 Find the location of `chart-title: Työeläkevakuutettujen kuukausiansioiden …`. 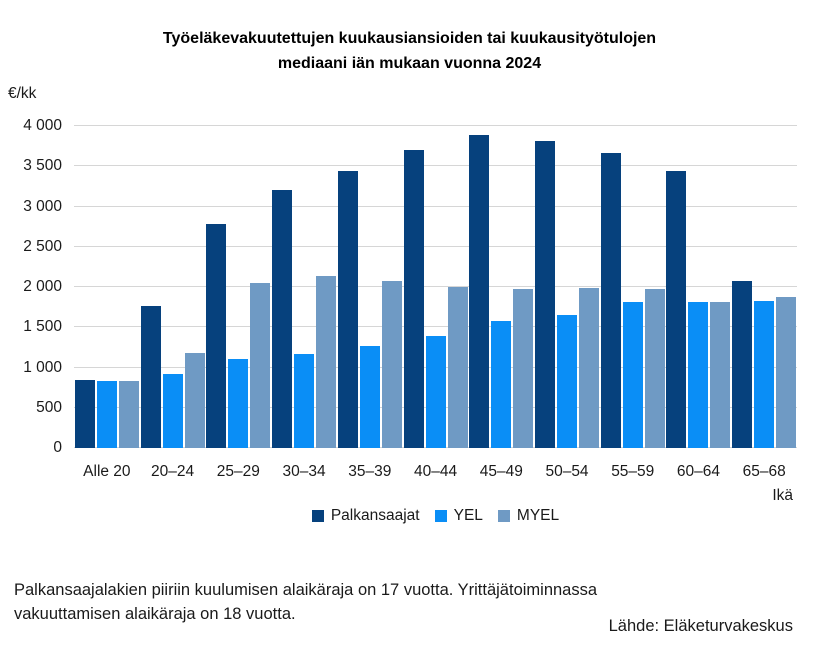

chart-title: Työeläkevakuutettujen kuukausiansioiden … is located at coordinates (409, 51).